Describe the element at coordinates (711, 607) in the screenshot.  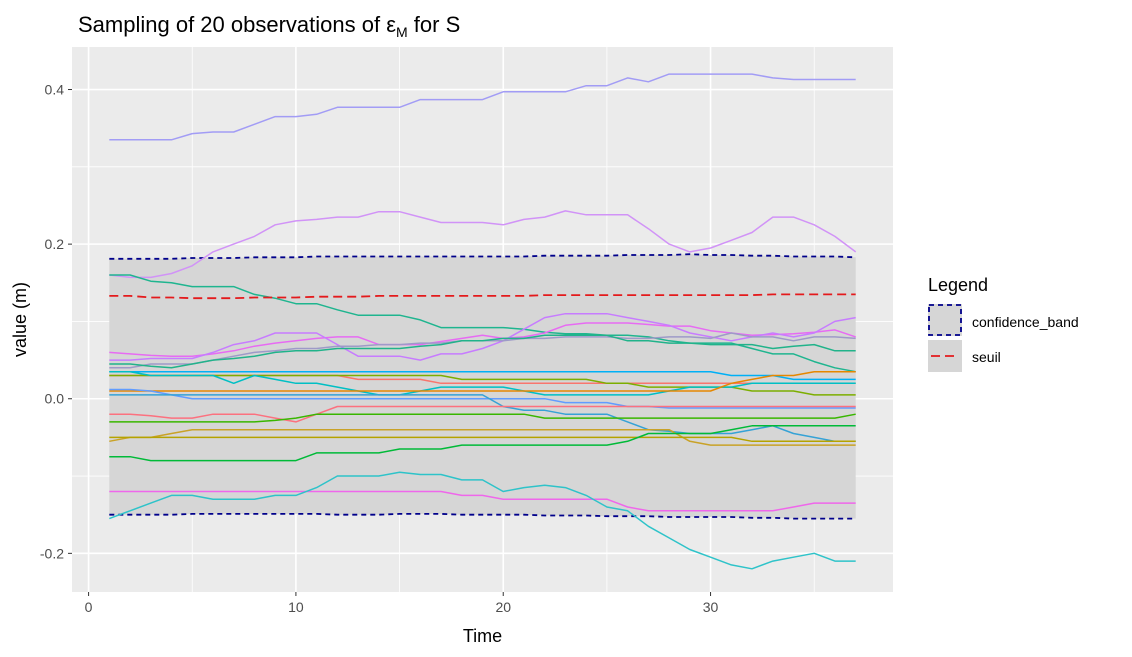
I see `x-tick-label: 30` at that location.